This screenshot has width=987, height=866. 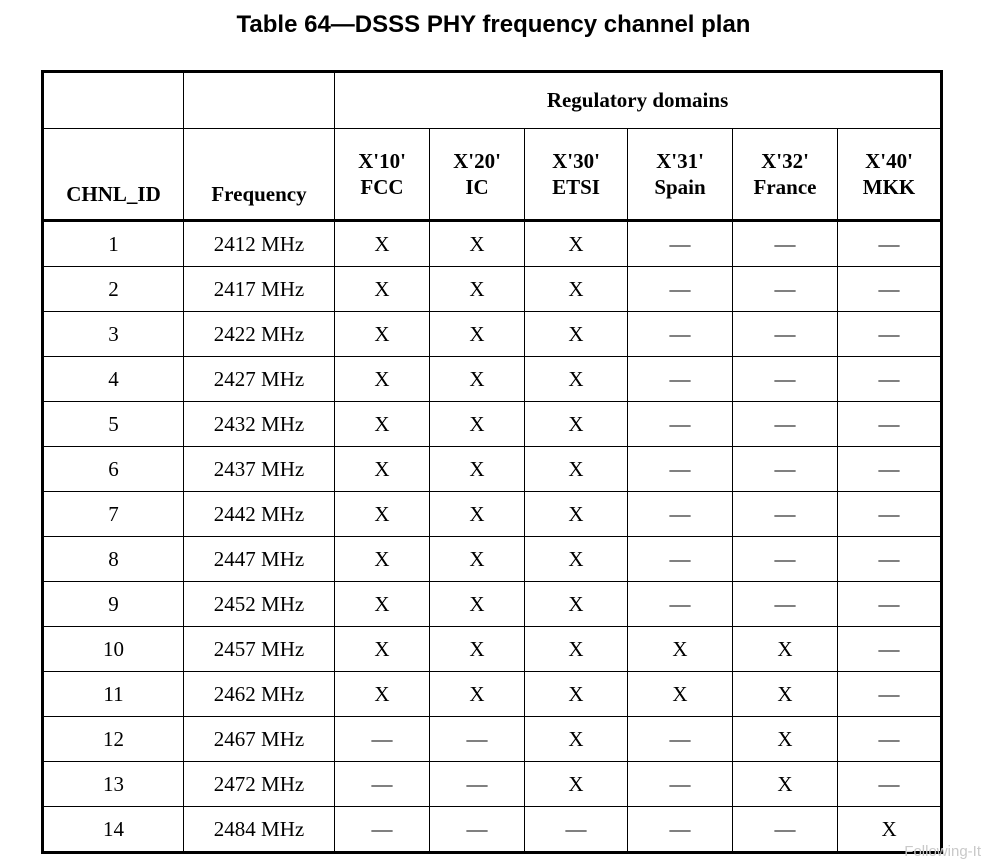 I want to click on table-row: 12 2467 MHz — — X — X —, so click(x=492, y=739).